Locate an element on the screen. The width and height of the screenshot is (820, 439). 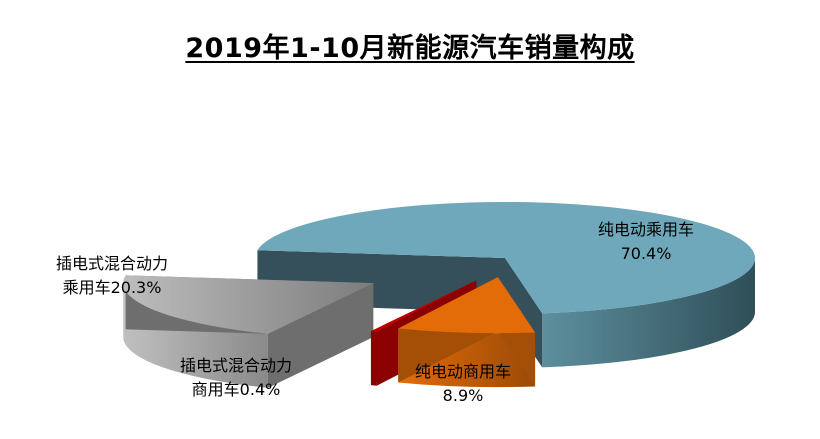
slice-label-2: 插电式混合动力 商用车0.4% is located at coordinates (236, 378).